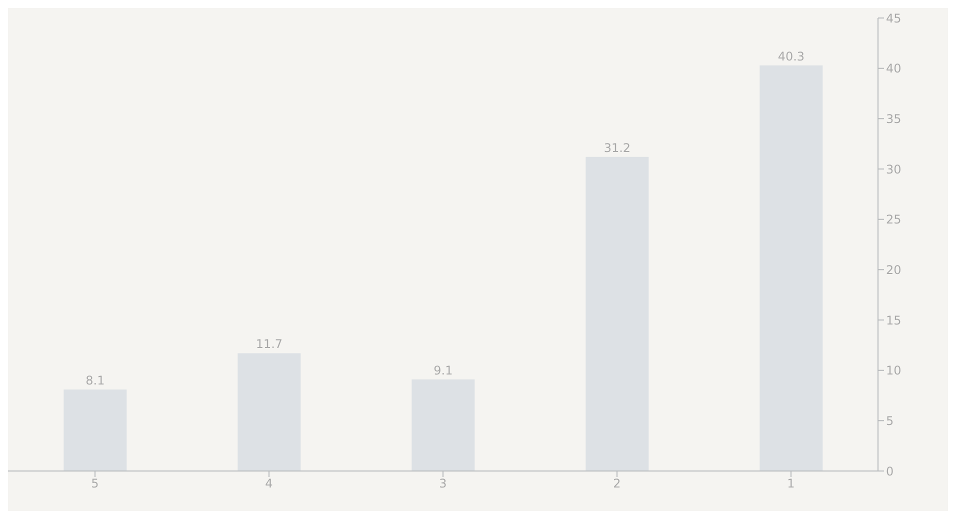  Describe the element at coordinates (95, 380) in the screenshot. I see `data-label: 8.1` at that location.